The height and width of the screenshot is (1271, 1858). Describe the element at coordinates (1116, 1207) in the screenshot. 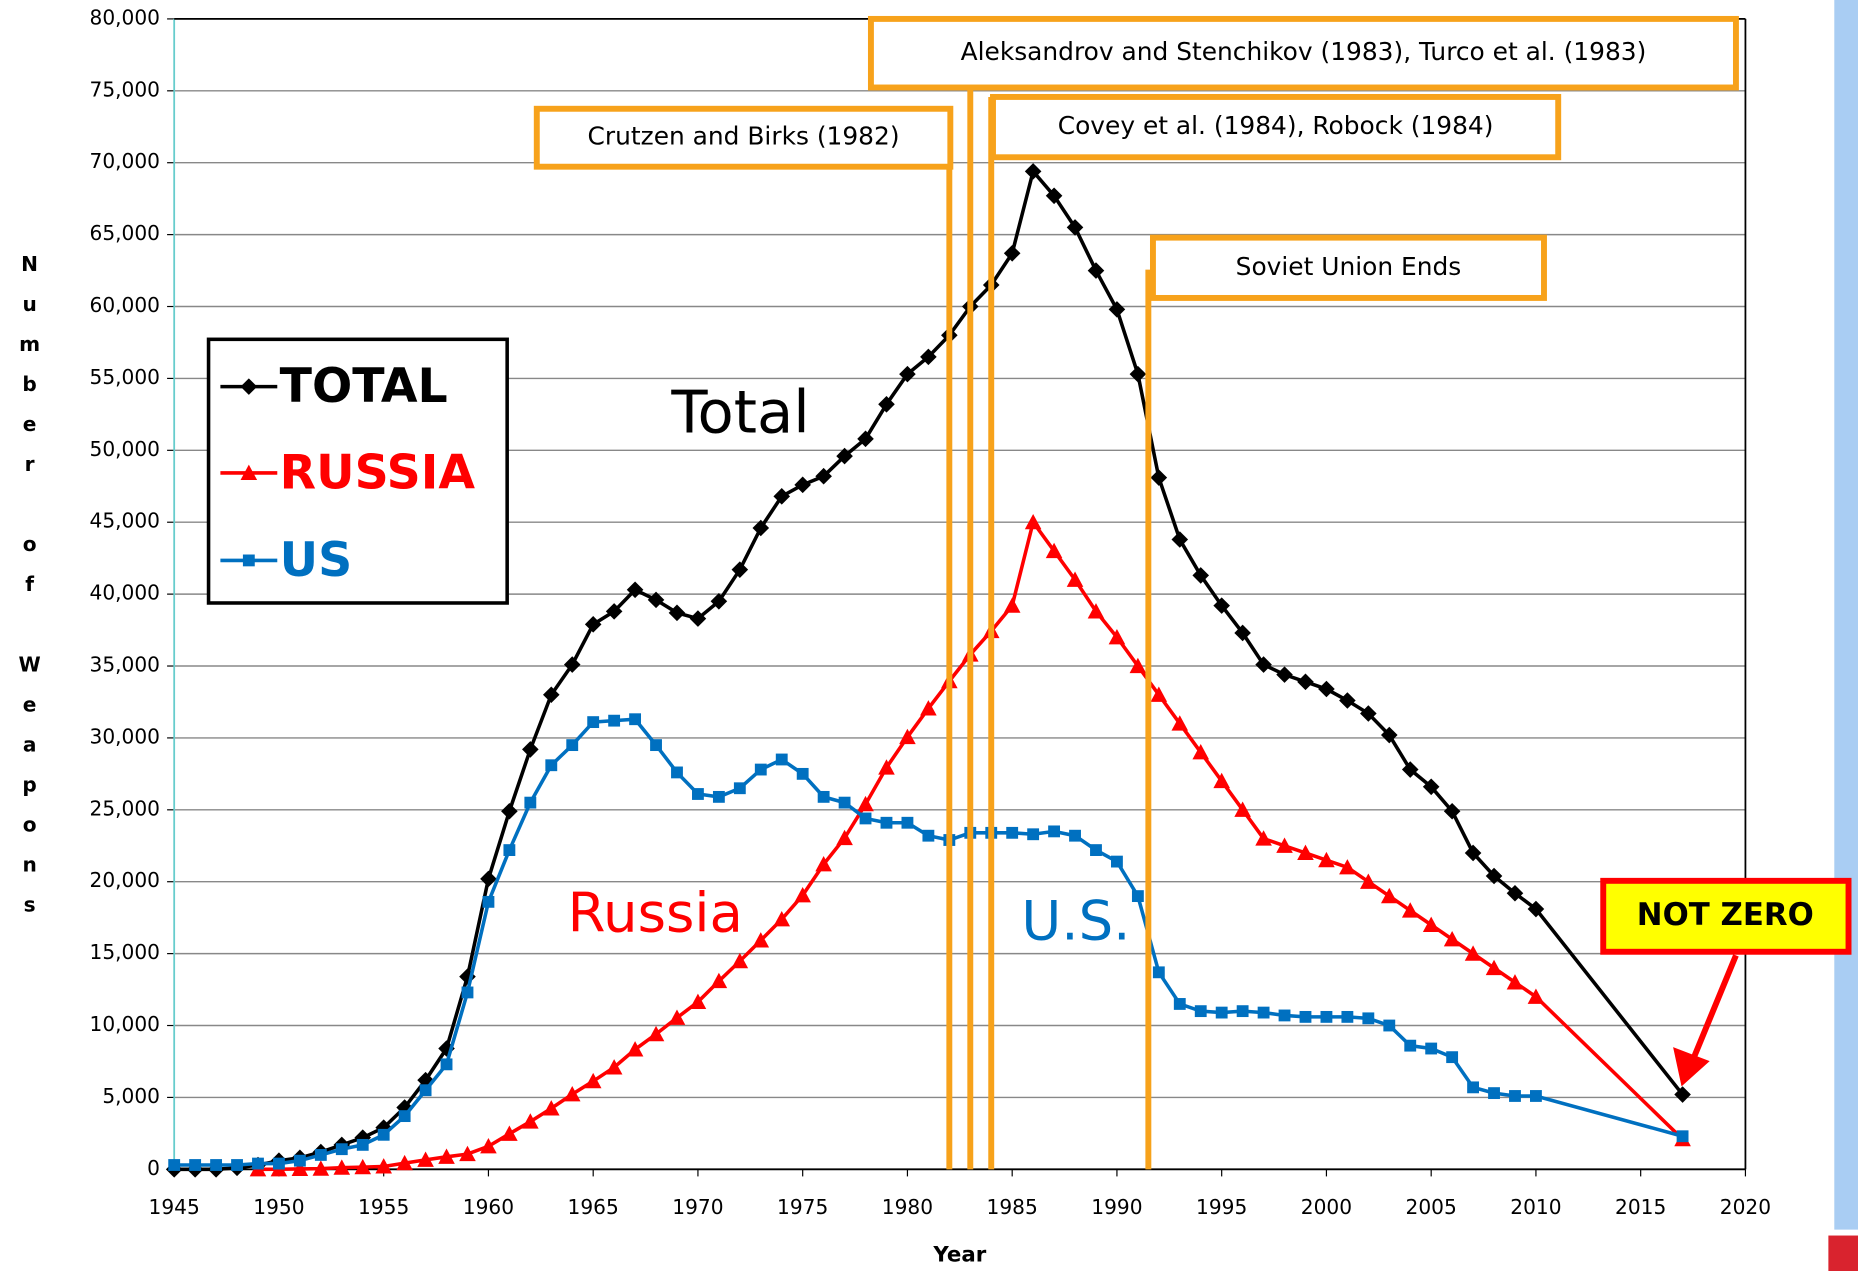

I see `x-tick-label: 1990` at that location.